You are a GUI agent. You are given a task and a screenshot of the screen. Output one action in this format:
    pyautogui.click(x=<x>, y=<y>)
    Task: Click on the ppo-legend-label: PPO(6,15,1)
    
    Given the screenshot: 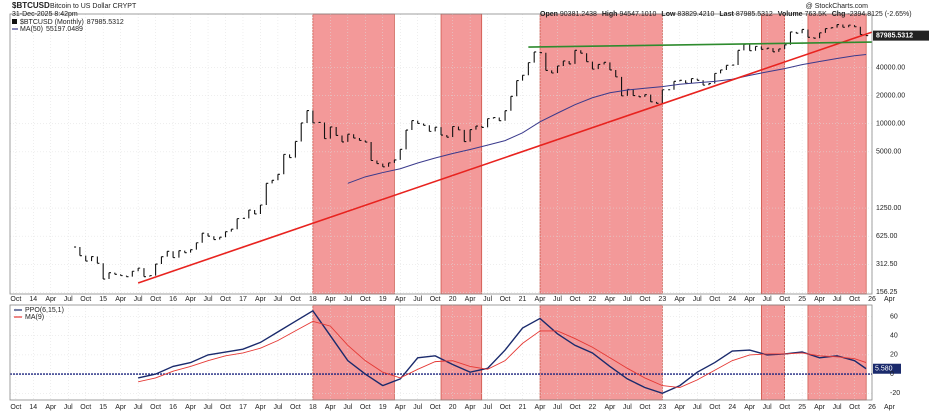 What is the action you would take?
    pyautogui.click(x=44, y=310)
    